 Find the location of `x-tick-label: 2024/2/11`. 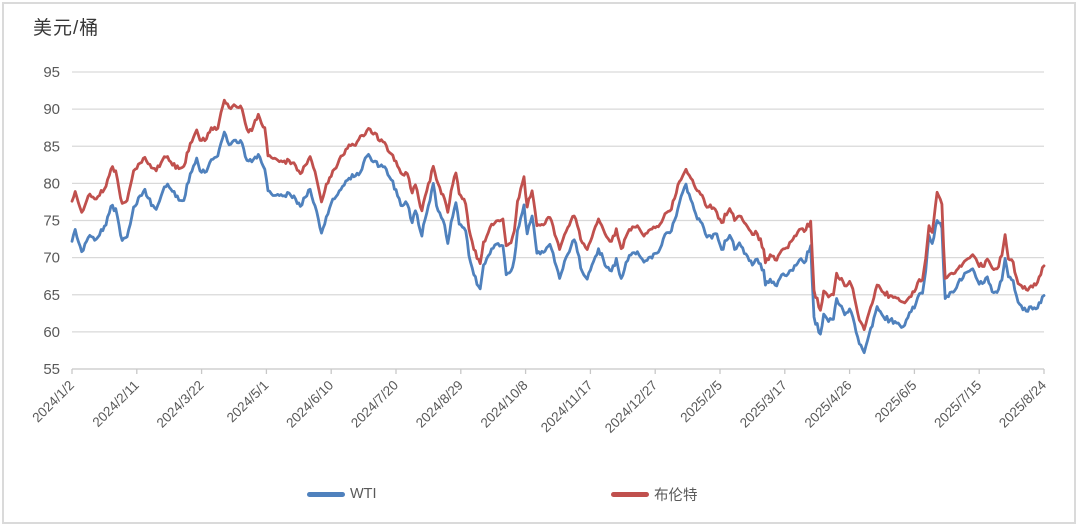

x-tick-label: 2024/2/11 is located at coordinates (116, 404).